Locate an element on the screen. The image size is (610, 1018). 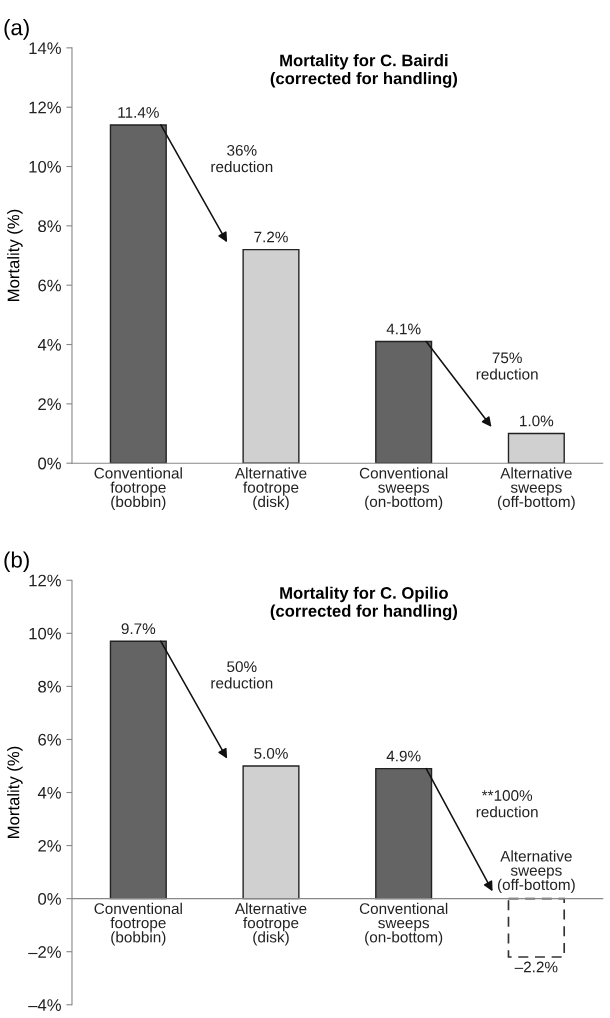
text: (a) is located at coordinates (16, 29).